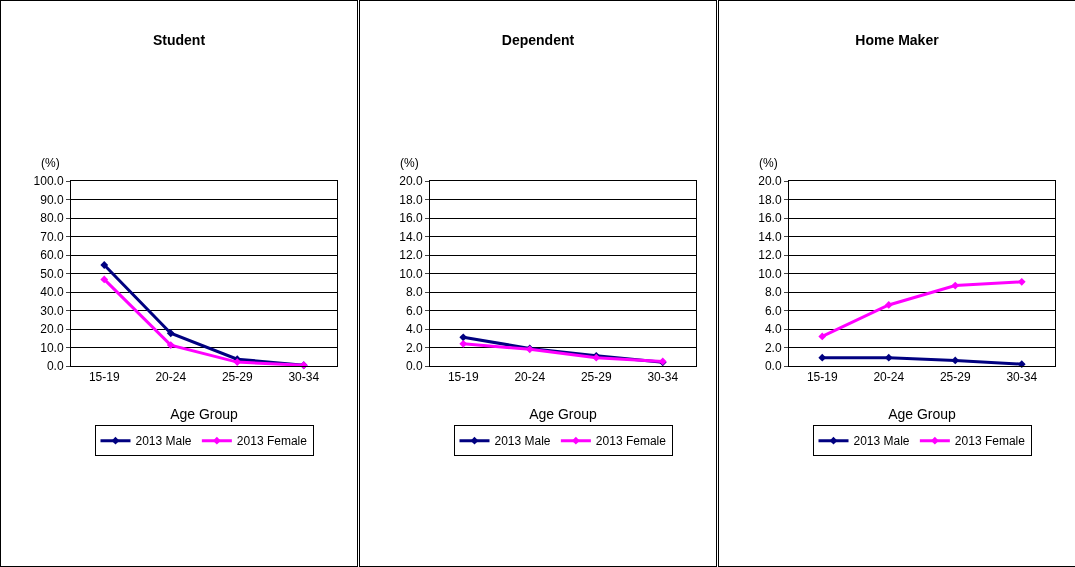 This screenshot has height=567, width=1075. I want to click on y-tick-label: 60.0, so click(52, 255).